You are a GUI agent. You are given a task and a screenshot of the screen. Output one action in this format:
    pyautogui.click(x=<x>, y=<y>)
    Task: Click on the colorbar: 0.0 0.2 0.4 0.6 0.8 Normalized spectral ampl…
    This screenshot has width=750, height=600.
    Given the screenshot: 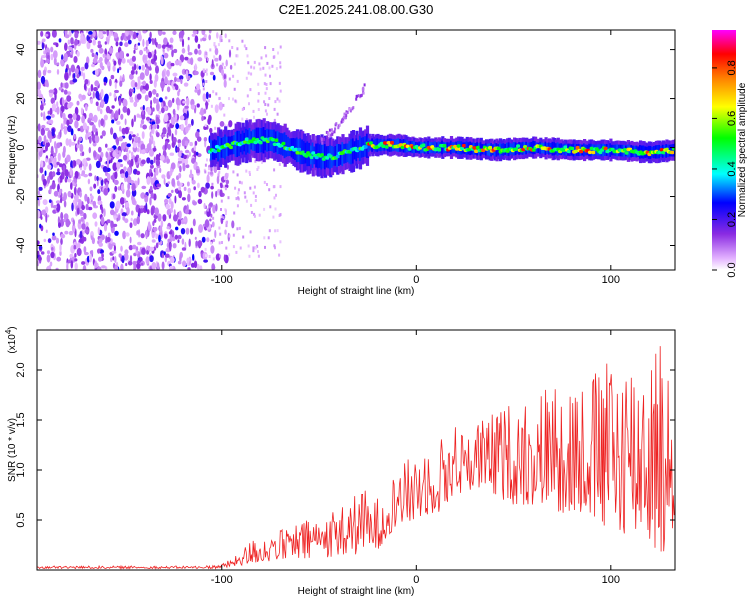 What is the action you would take?
    pyautogui.click(x=730, y=154)
    